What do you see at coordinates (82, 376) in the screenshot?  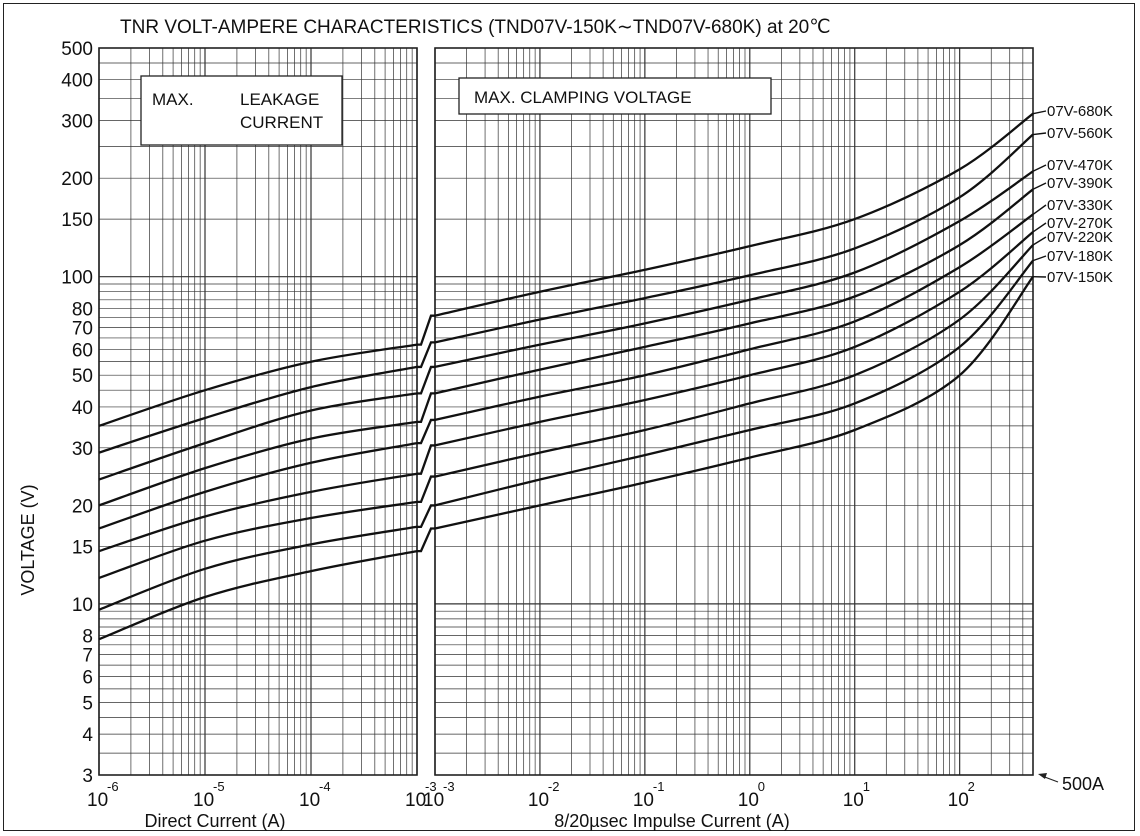 I see `y-tick-label: 50` at bounding box center [82, 376].